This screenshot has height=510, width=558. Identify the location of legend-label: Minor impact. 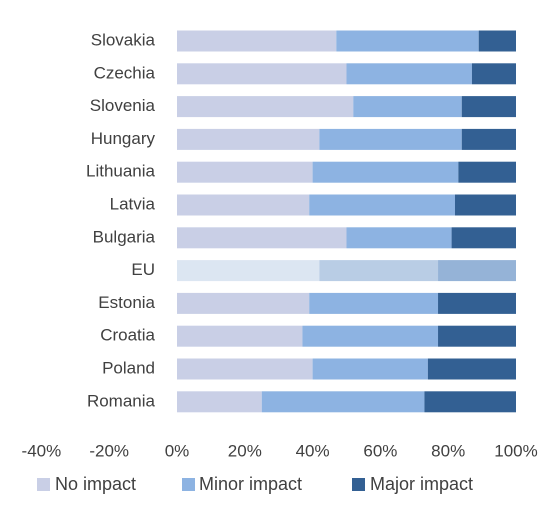
(250, 484).